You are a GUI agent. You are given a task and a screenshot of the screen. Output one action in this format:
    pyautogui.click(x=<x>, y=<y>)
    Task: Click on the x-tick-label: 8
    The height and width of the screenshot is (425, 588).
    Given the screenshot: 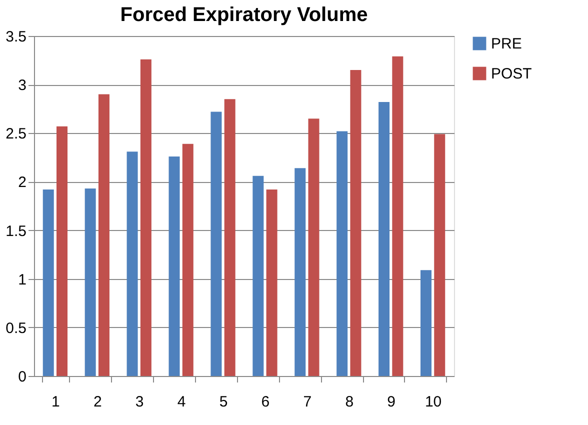 What is the action you would take?
    pyautogui.click(x=349, y=402)
    